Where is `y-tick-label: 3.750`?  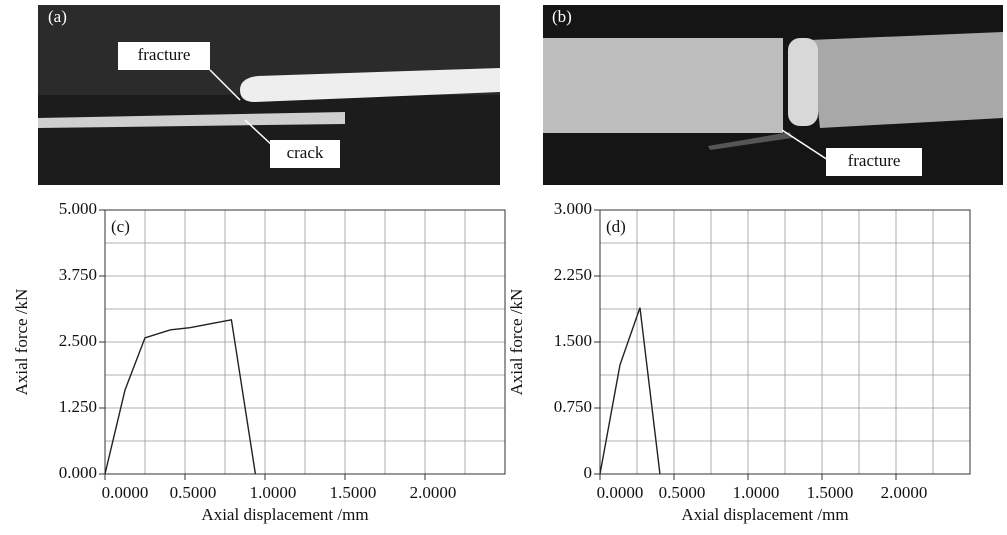
y-tick-label: 3.750 is located at coordinates (78, 274).